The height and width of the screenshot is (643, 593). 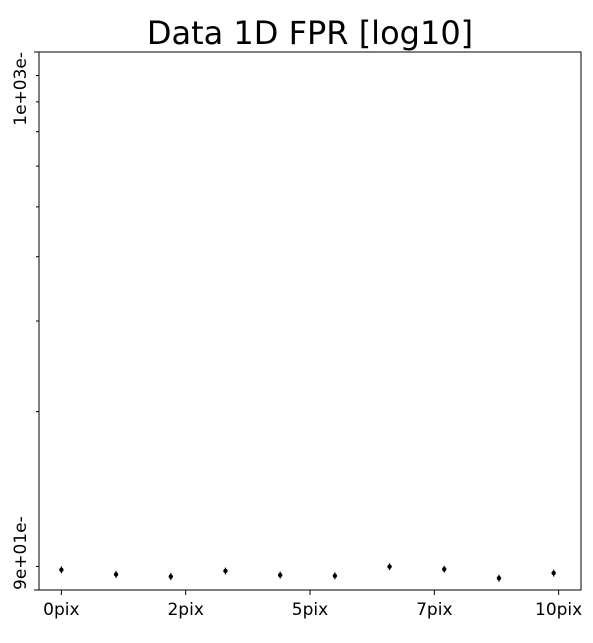 What do you see at coordinates (21, 553) in the screenshot?
I see `y-tick-label: 9e+01e-` at bounding box center [21, 553].